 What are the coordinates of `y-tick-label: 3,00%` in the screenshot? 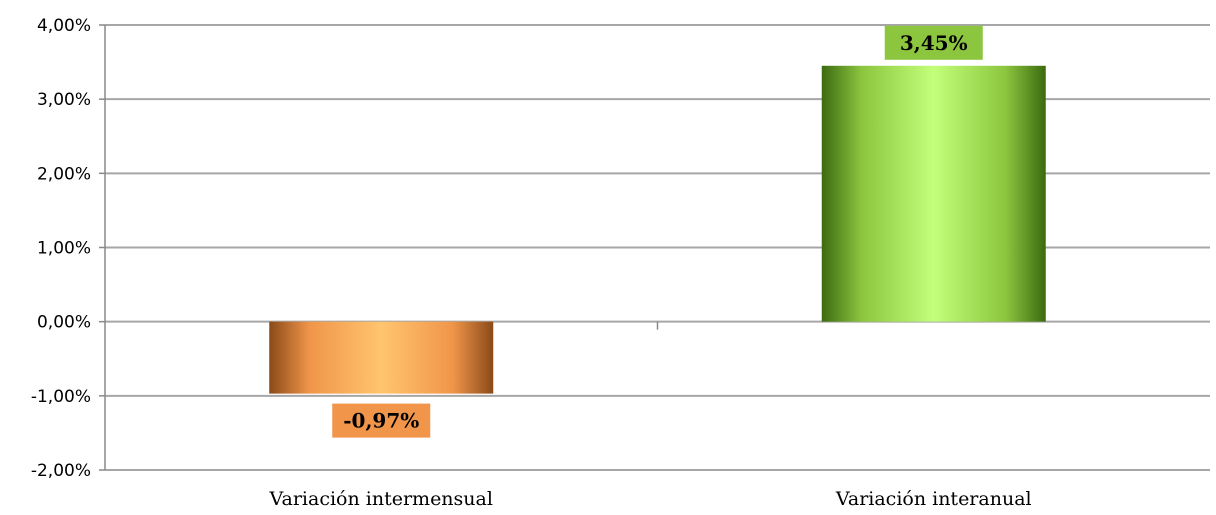 It's located at (64, 100).